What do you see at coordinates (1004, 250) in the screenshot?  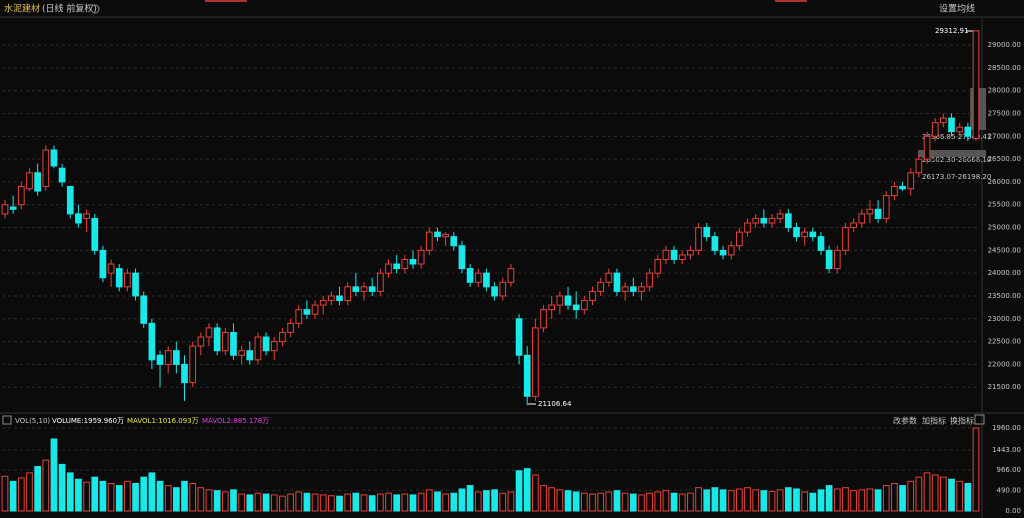 I see `y-tick-label: 24500.00` at bounding box center [1004, 250].